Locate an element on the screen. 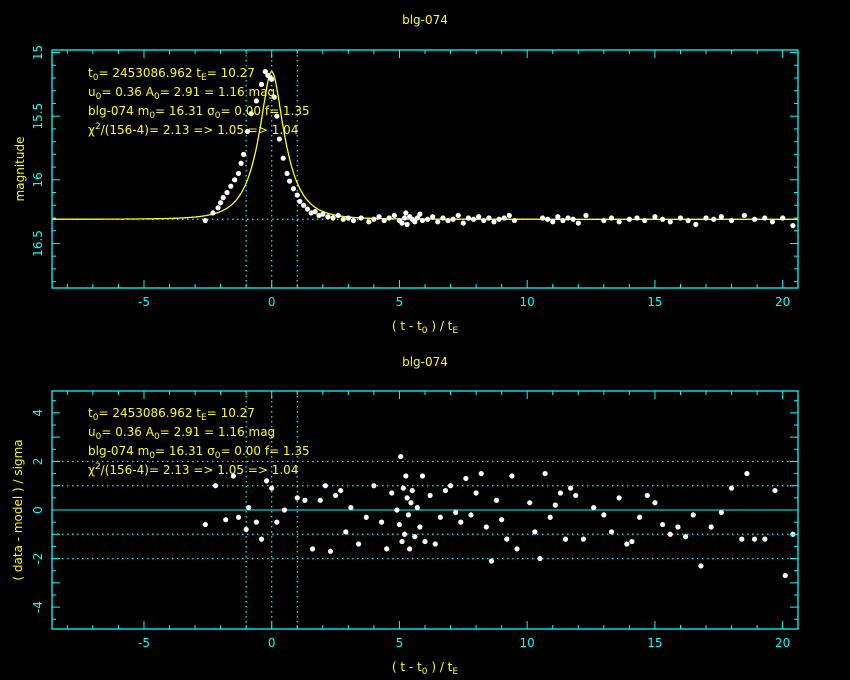 The width and height of the screenshot is (850, 680). y-axis-label: magnitude is located at coordinates (20, 169).